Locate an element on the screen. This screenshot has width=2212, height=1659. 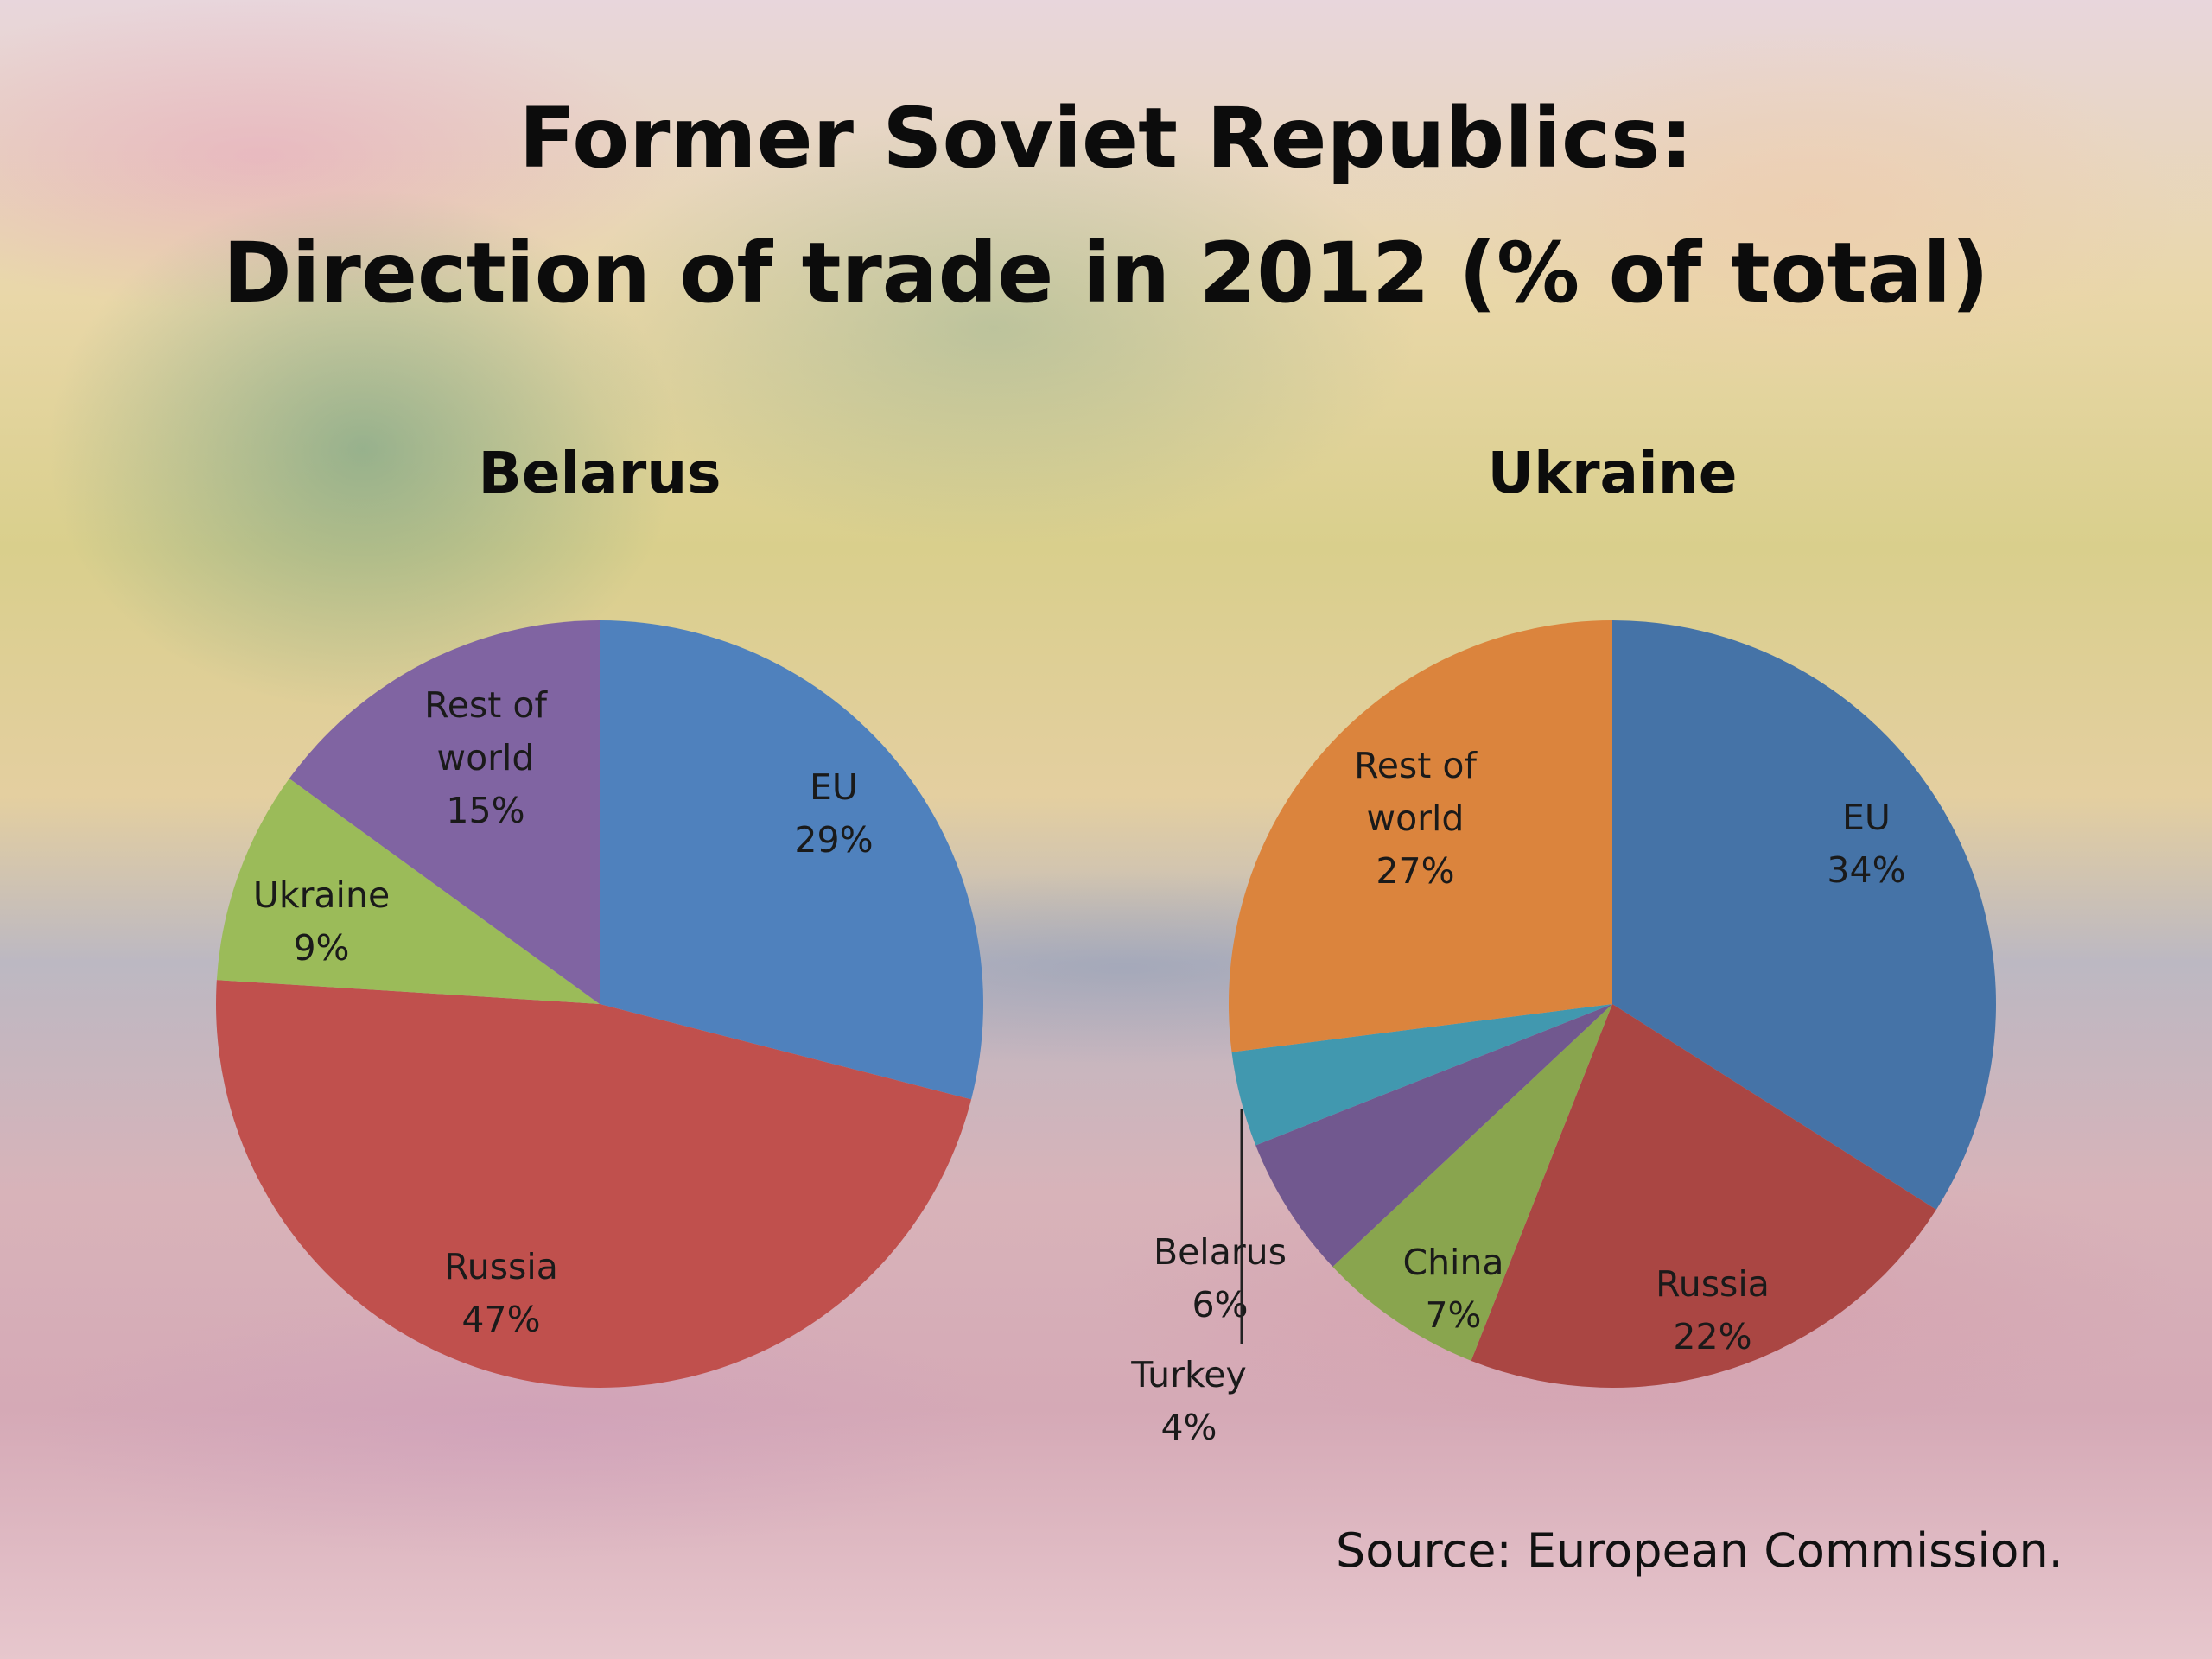
ukraine-slice-china is located at coordinates (1472, 1182).